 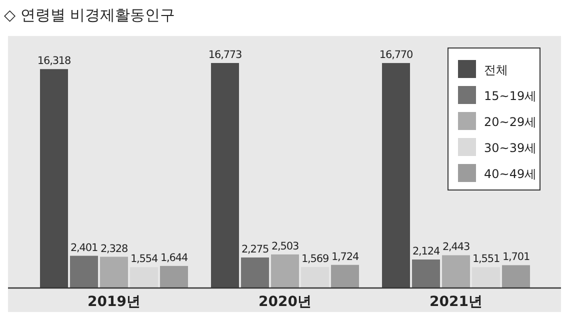 I want to click on data-label: 16,318, so click(x=54, y=61).